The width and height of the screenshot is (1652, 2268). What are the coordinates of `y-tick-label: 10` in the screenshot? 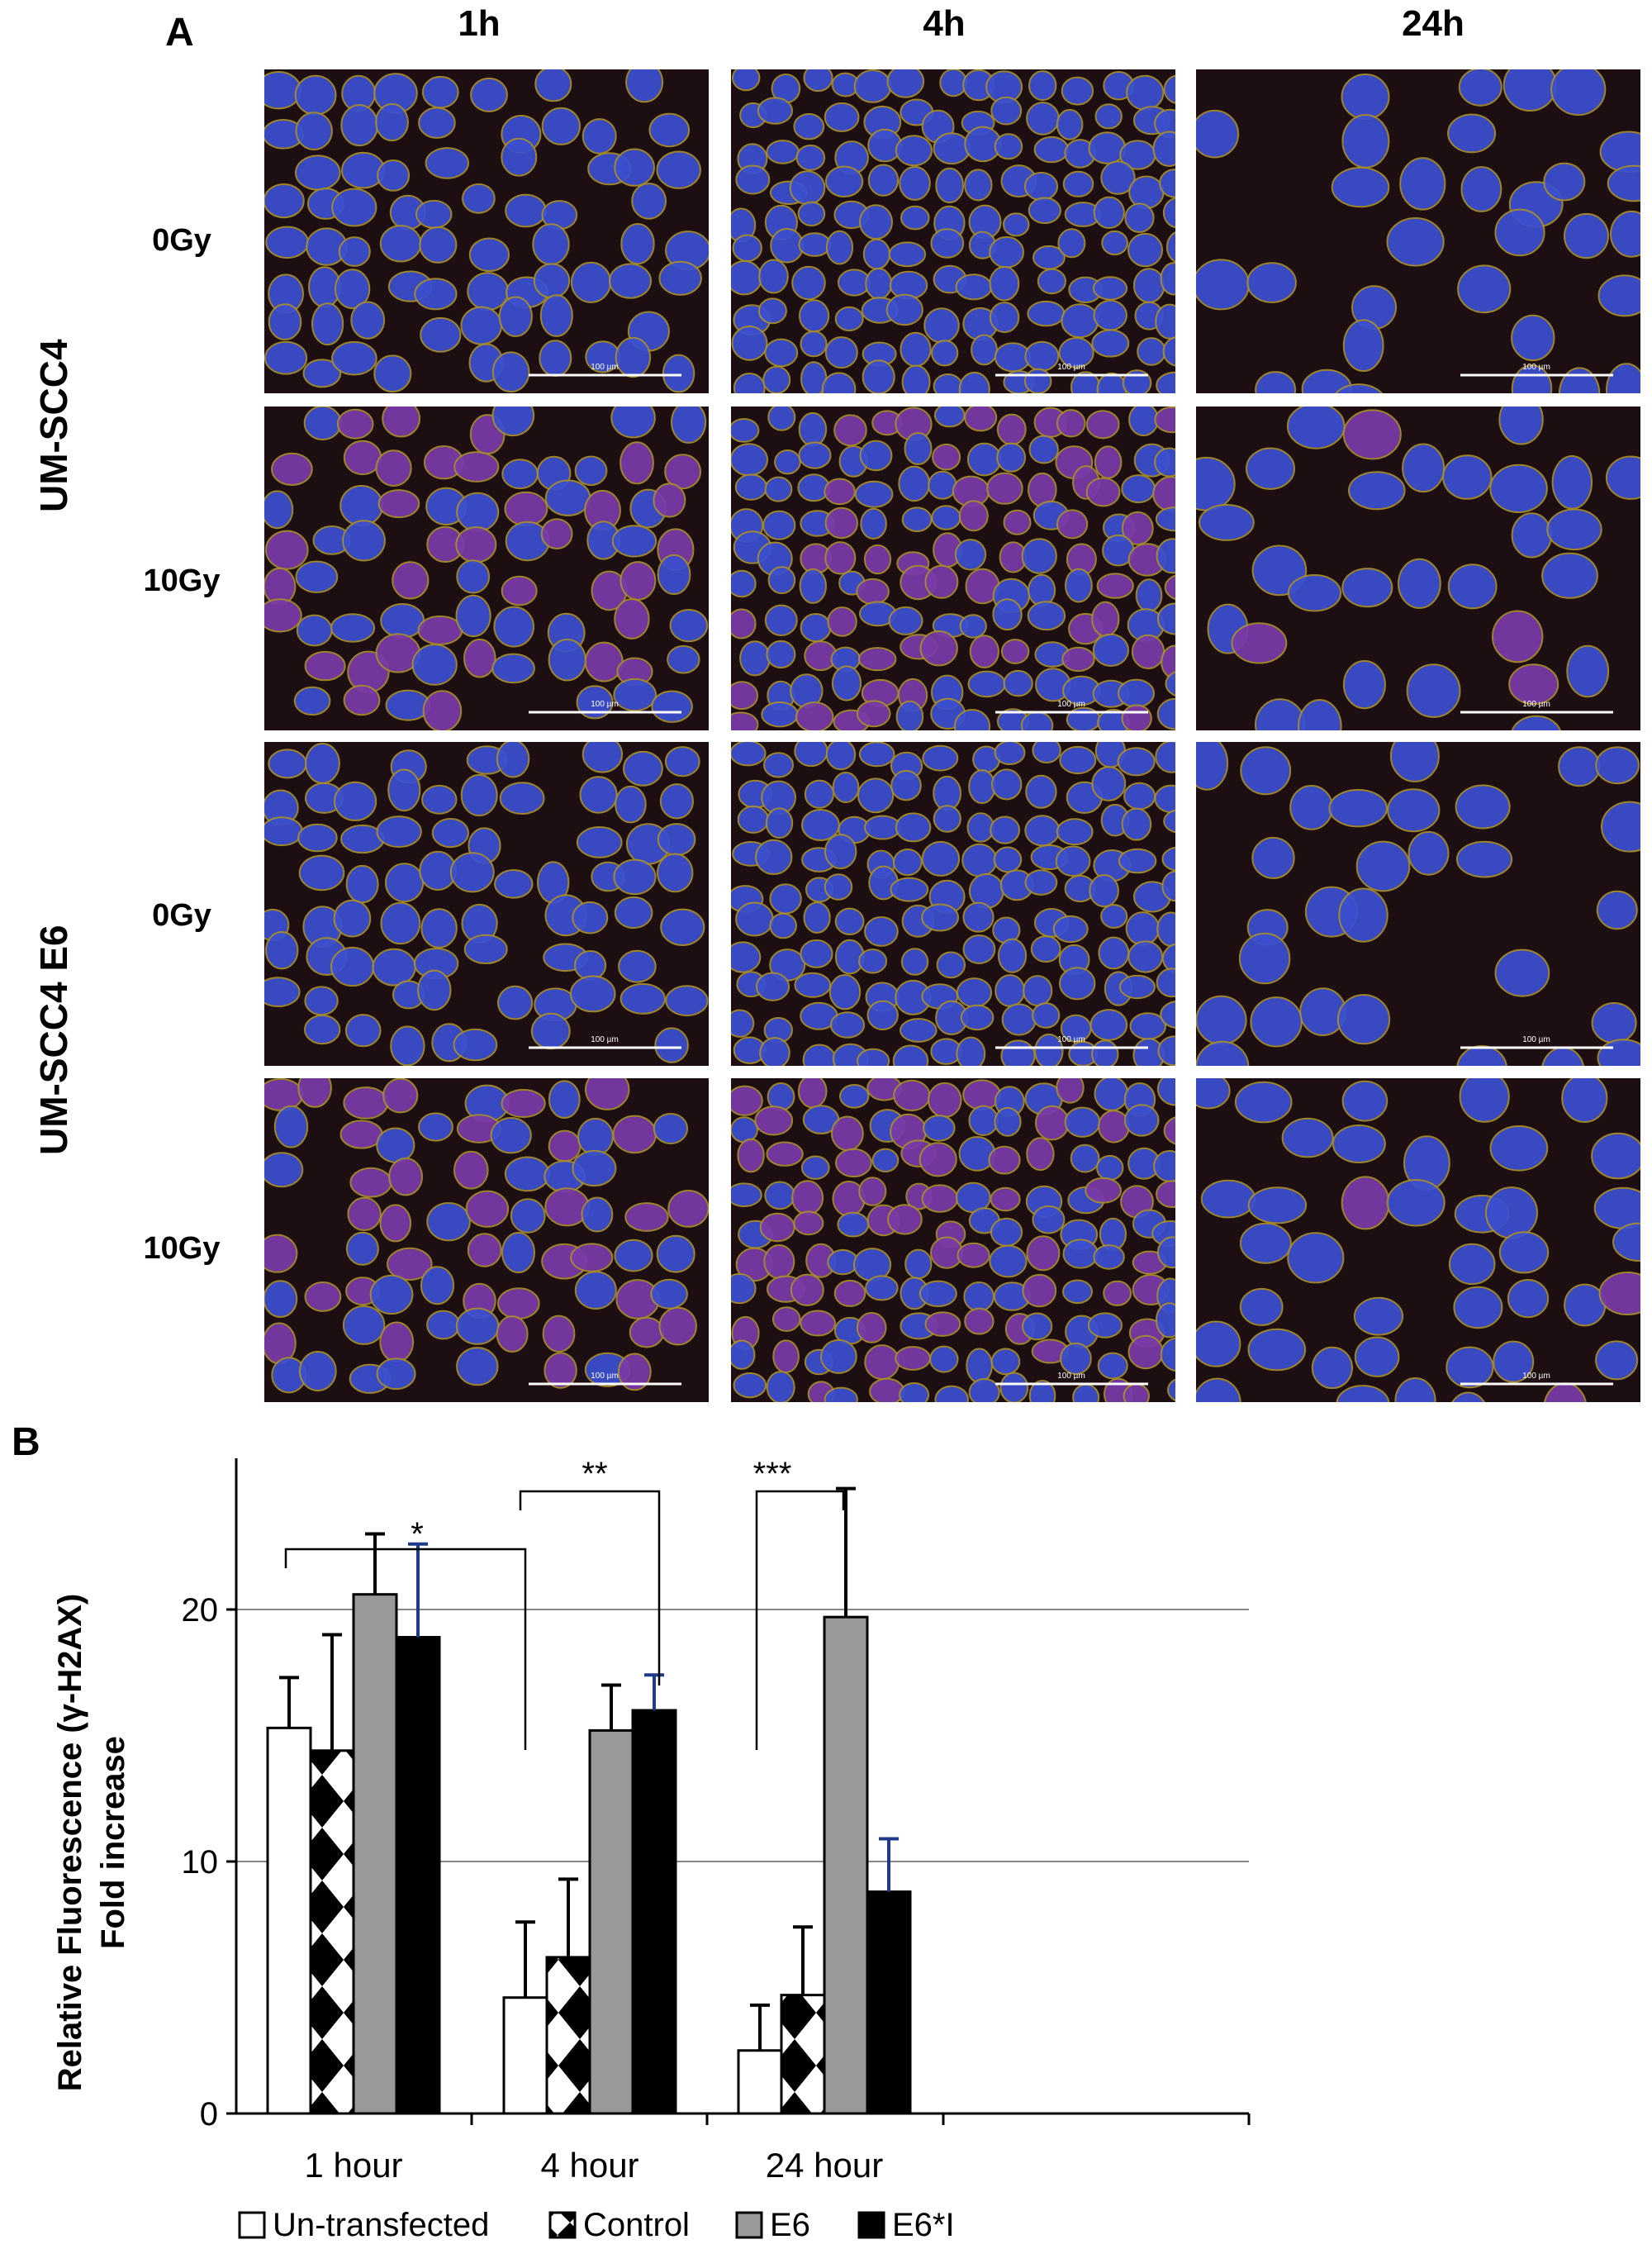 It's located at (200, 1862).